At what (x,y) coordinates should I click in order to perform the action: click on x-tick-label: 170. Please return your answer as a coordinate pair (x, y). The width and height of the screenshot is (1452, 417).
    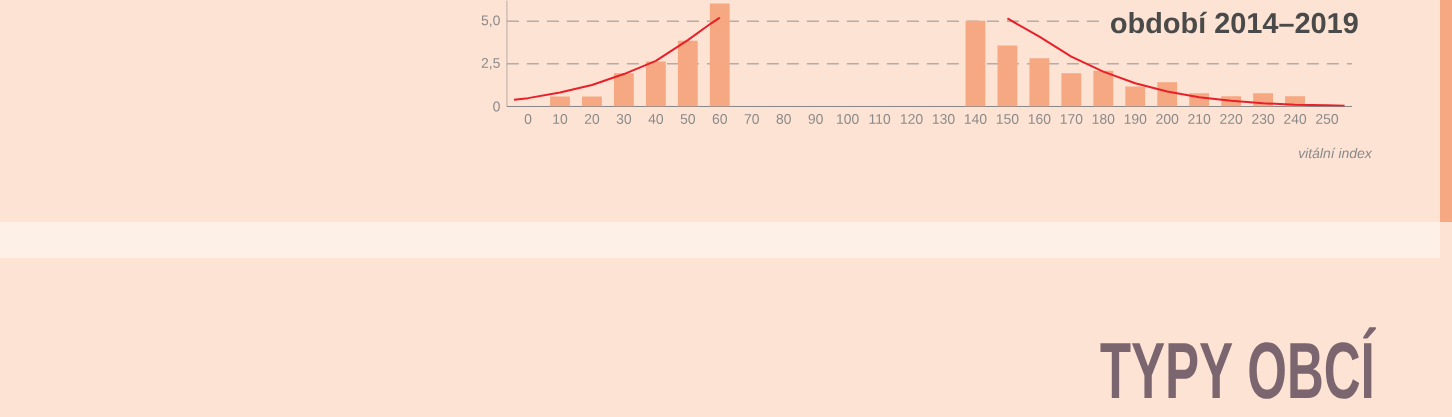
    Looking at the image, I should click on (1071, 119).